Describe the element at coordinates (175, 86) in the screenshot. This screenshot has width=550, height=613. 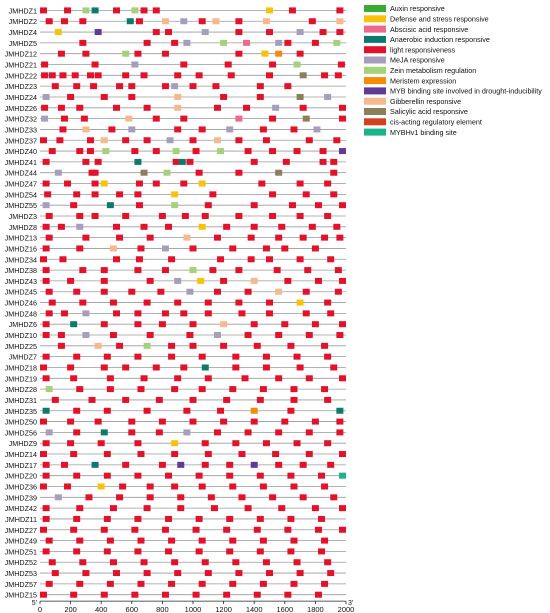
I see `gene-row: JMHDZ23` at that location.